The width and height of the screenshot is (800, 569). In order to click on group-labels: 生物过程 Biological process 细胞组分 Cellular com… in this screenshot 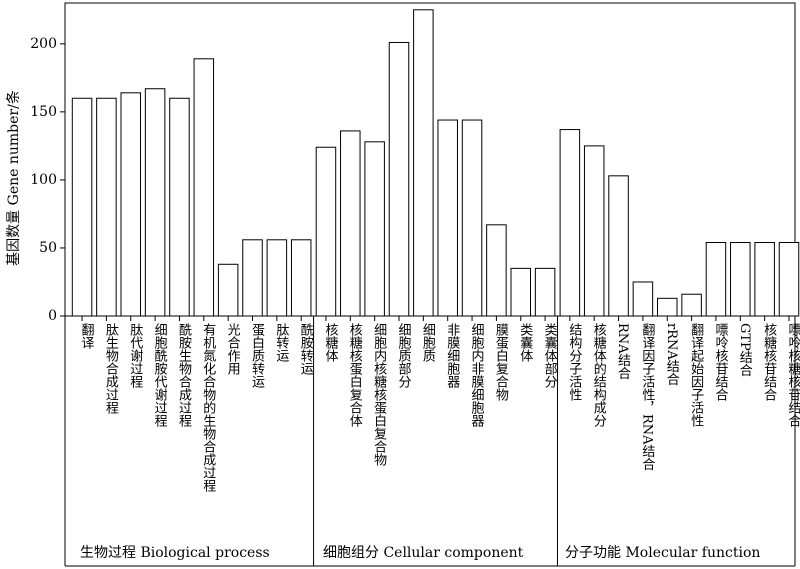, I will do `click(420, 553)`.